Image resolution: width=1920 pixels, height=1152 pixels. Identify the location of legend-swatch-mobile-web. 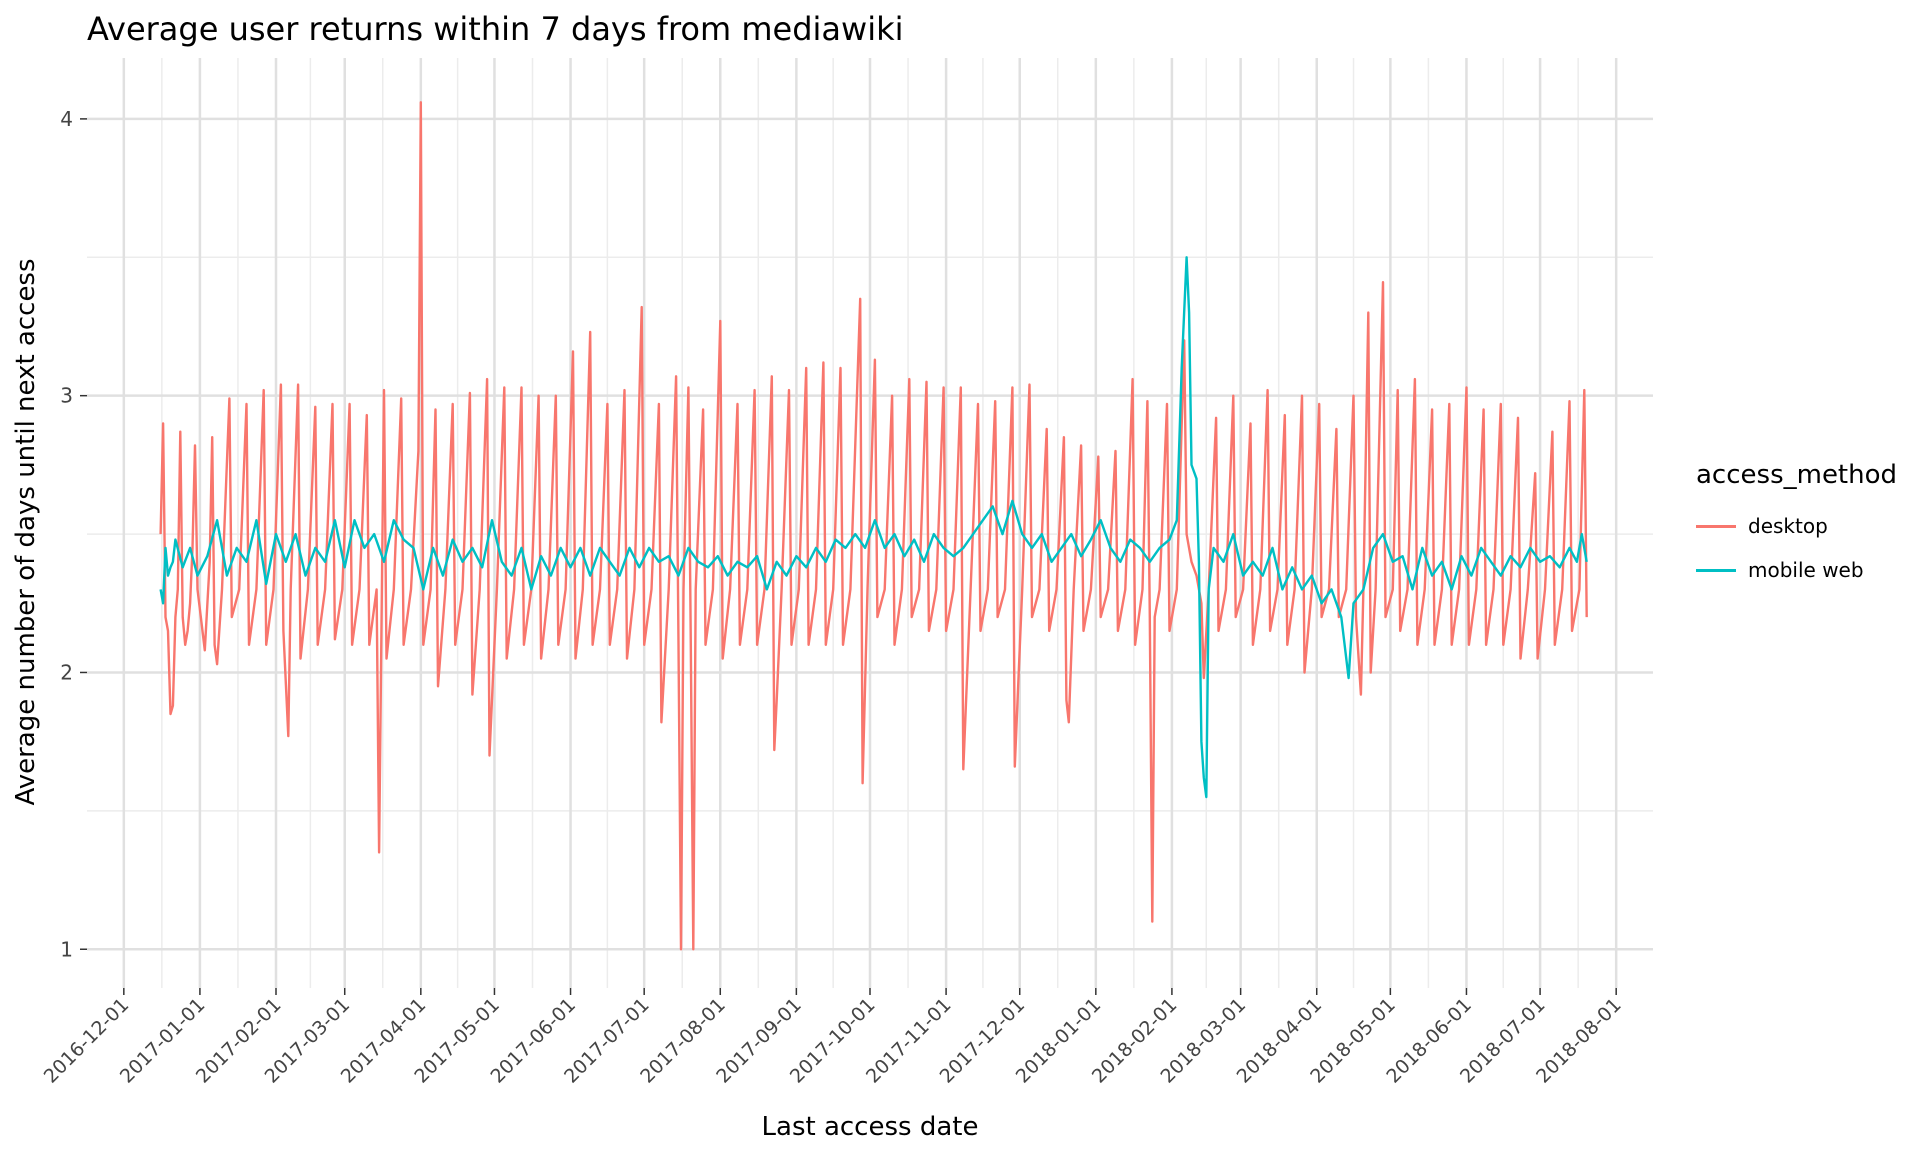
(1716, 570).